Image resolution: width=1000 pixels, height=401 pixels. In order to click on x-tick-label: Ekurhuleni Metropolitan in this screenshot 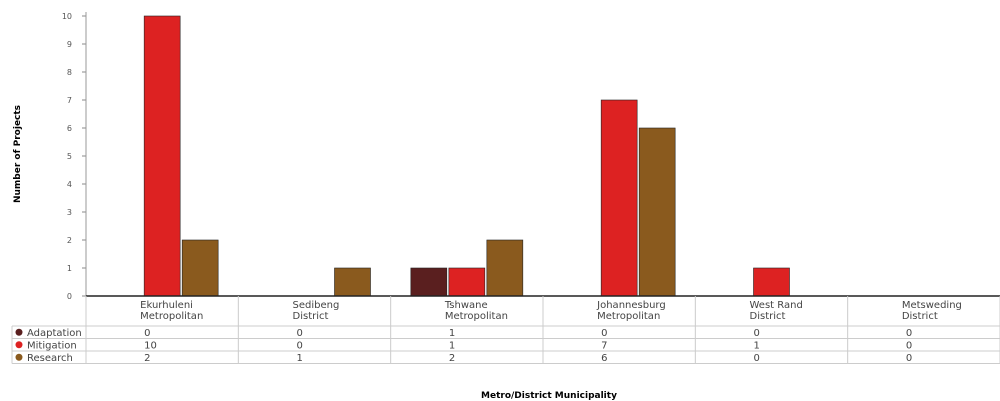, I will do `click(171, 311)`.